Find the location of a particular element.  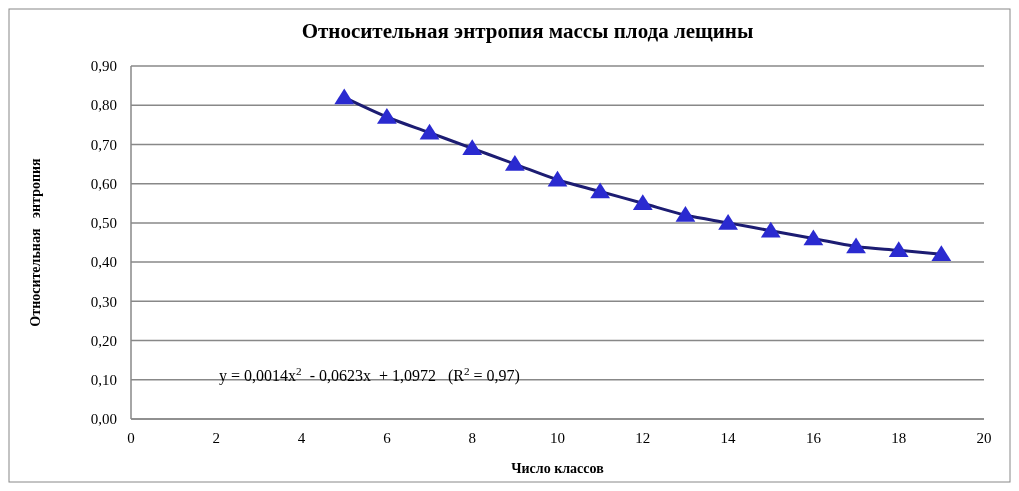

x-tick-label: 4 is located at coordinates (301, 438).